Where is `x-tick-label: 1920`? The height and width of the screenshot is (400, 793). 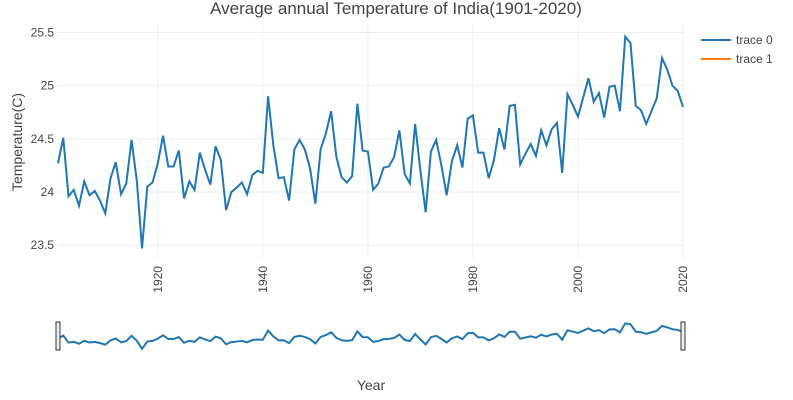 x-tick-label: 1920 is located at coordinates (158, 279).